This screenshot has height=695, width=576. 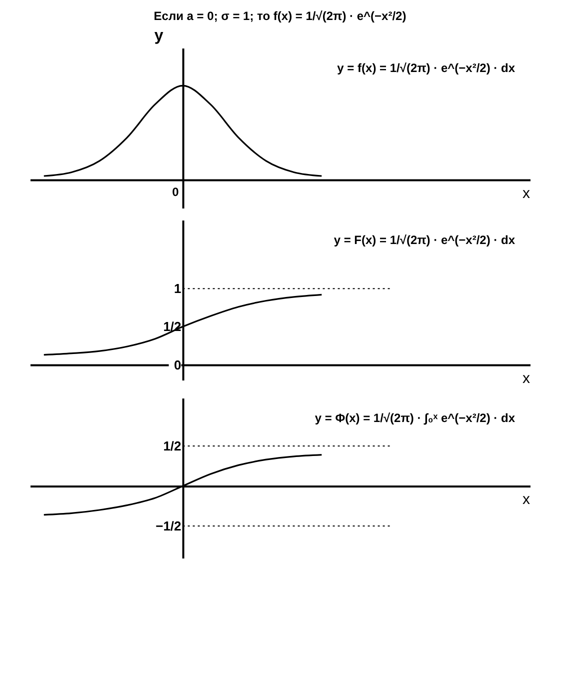 I want to click on annotation: y = F(x) = 1/√(2π) · e^(−x²/2) · dx, so click(x=425, y=240).